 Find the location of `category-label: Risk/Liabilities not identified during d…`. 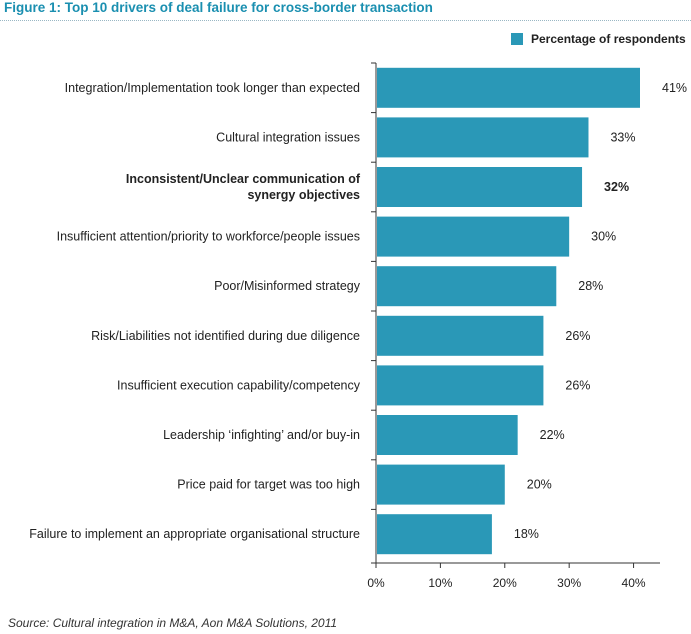

category-label: Risk/Liabilities not identified during d… is located at coordinates (225, 336).